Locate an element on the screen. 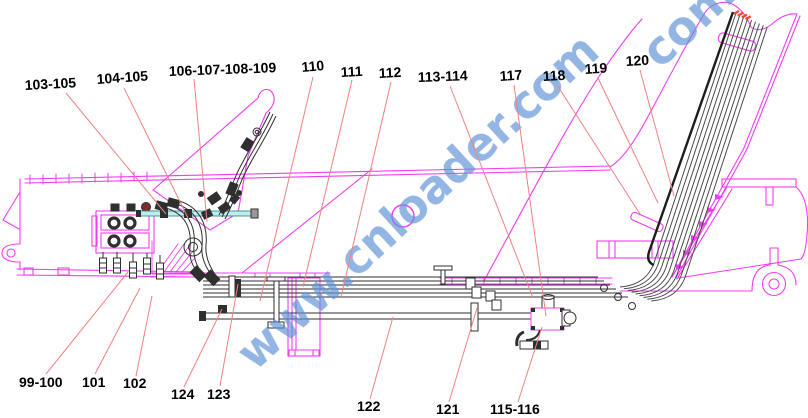 This screenshot has height=418, width=808. part-label: 99-100 is located at coordinates (41, 382).